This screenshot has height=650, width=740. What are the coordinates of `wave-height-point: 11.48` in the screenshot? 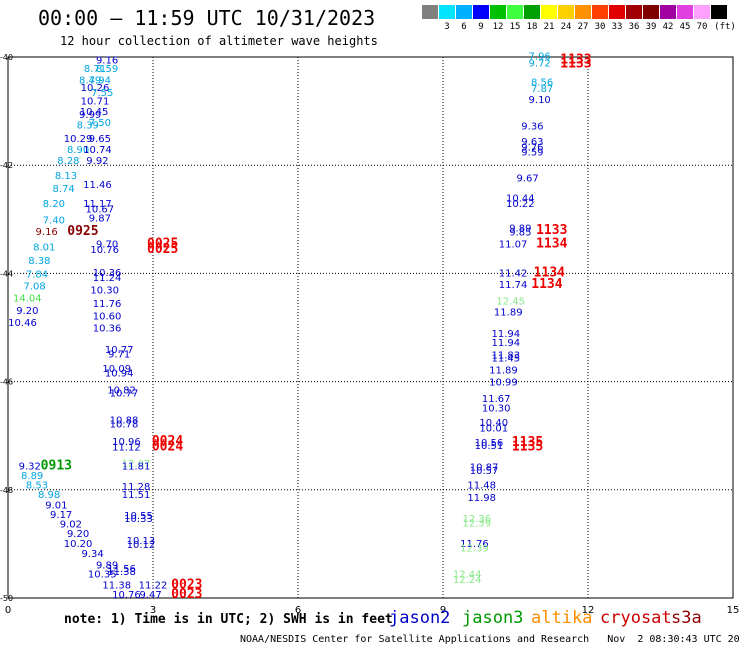 It's located at (481, 485).